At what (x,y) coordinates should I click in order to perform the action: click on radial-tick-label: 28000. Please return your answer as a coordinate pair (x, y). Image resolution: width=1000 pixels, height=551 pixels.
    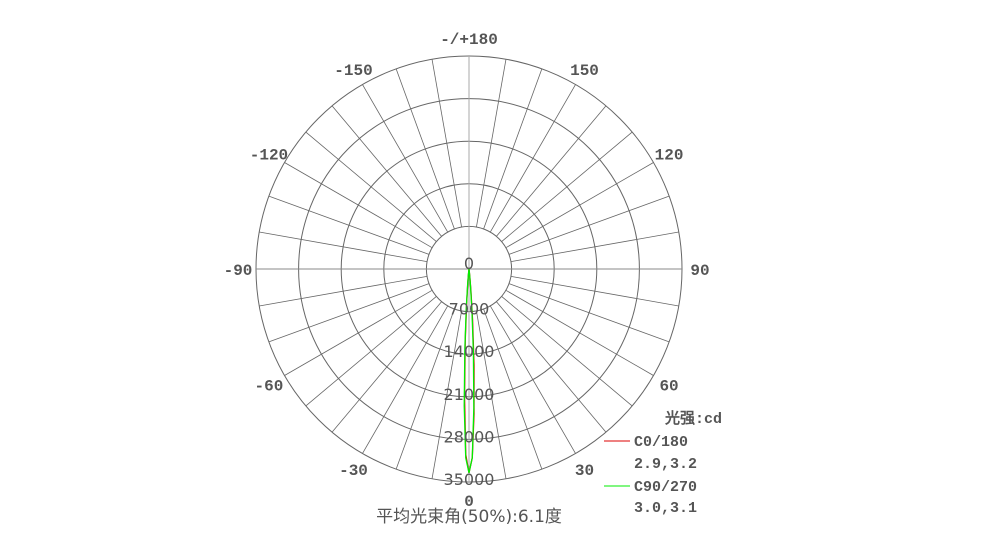
    Looking at the image, I should click on (469, 436).